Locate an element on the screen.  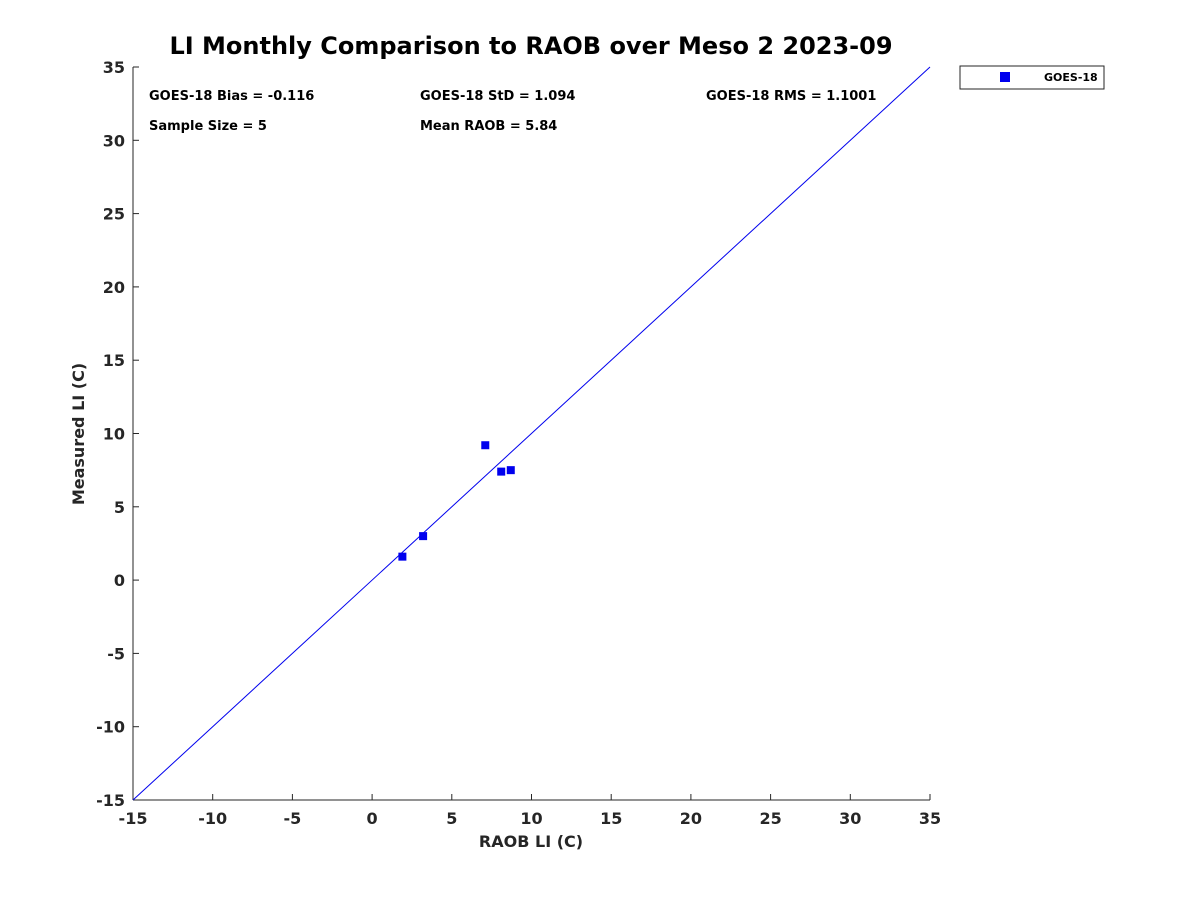
y-tick-label: 25 is located at coordinates (114, 214).